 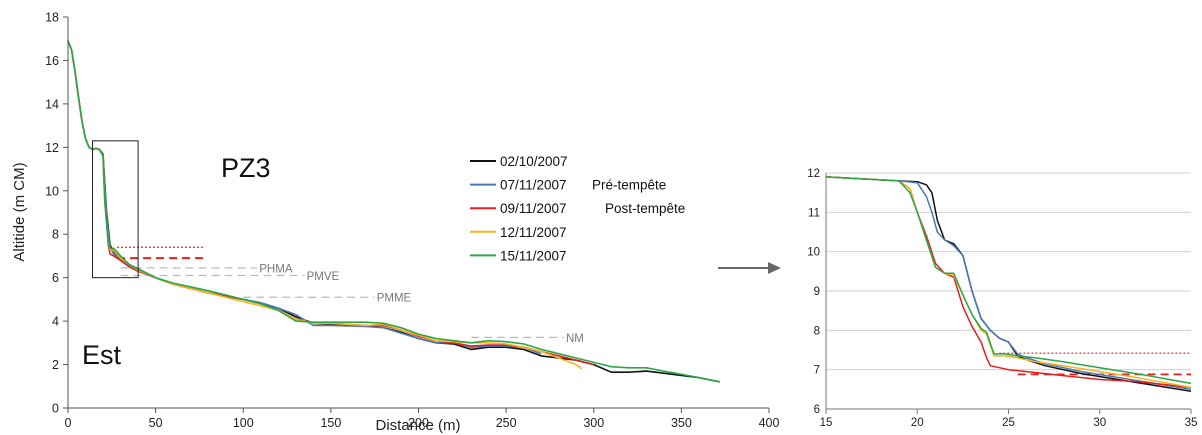 I want to click on inset-y-tick-label: 10, so click(x=813, y=253).